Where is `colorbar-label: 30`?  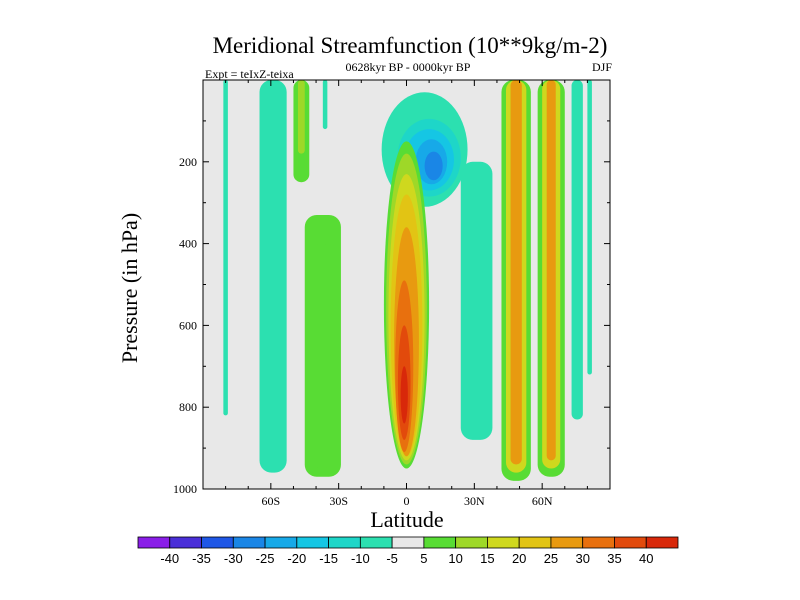
colorbar-label: 30 is located at coordinates (582, 558).